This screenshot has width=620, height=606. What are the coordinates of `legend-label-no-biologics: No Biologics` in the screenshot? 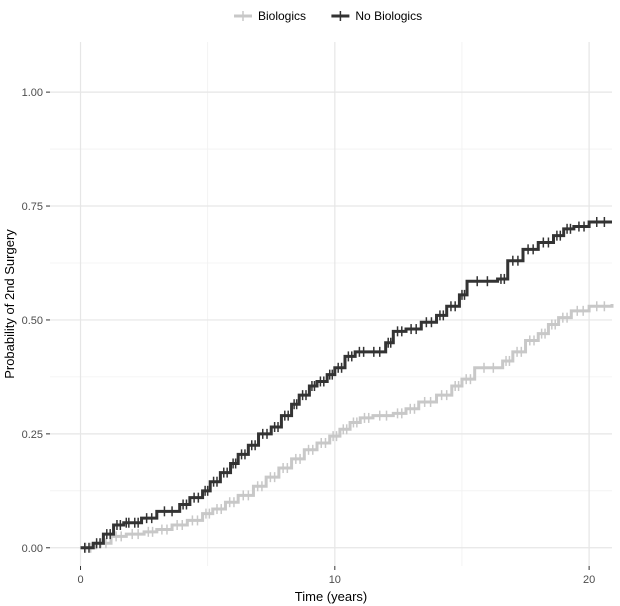 It's located at (388, 16).